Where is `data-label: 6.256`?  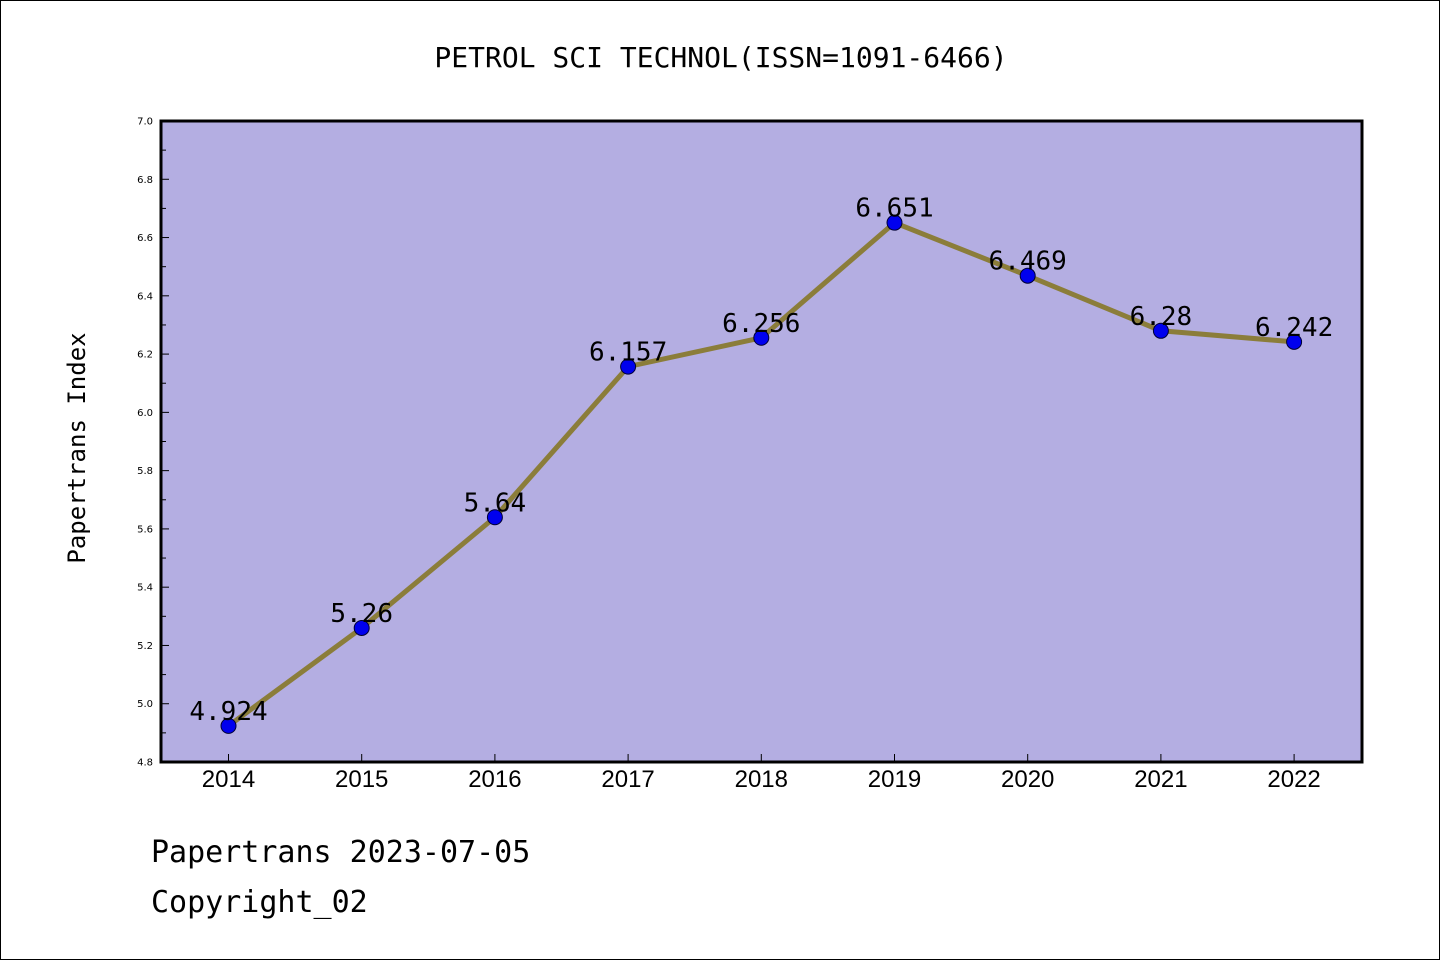
data-label: 6.256 is located at coordinates (761, 324).